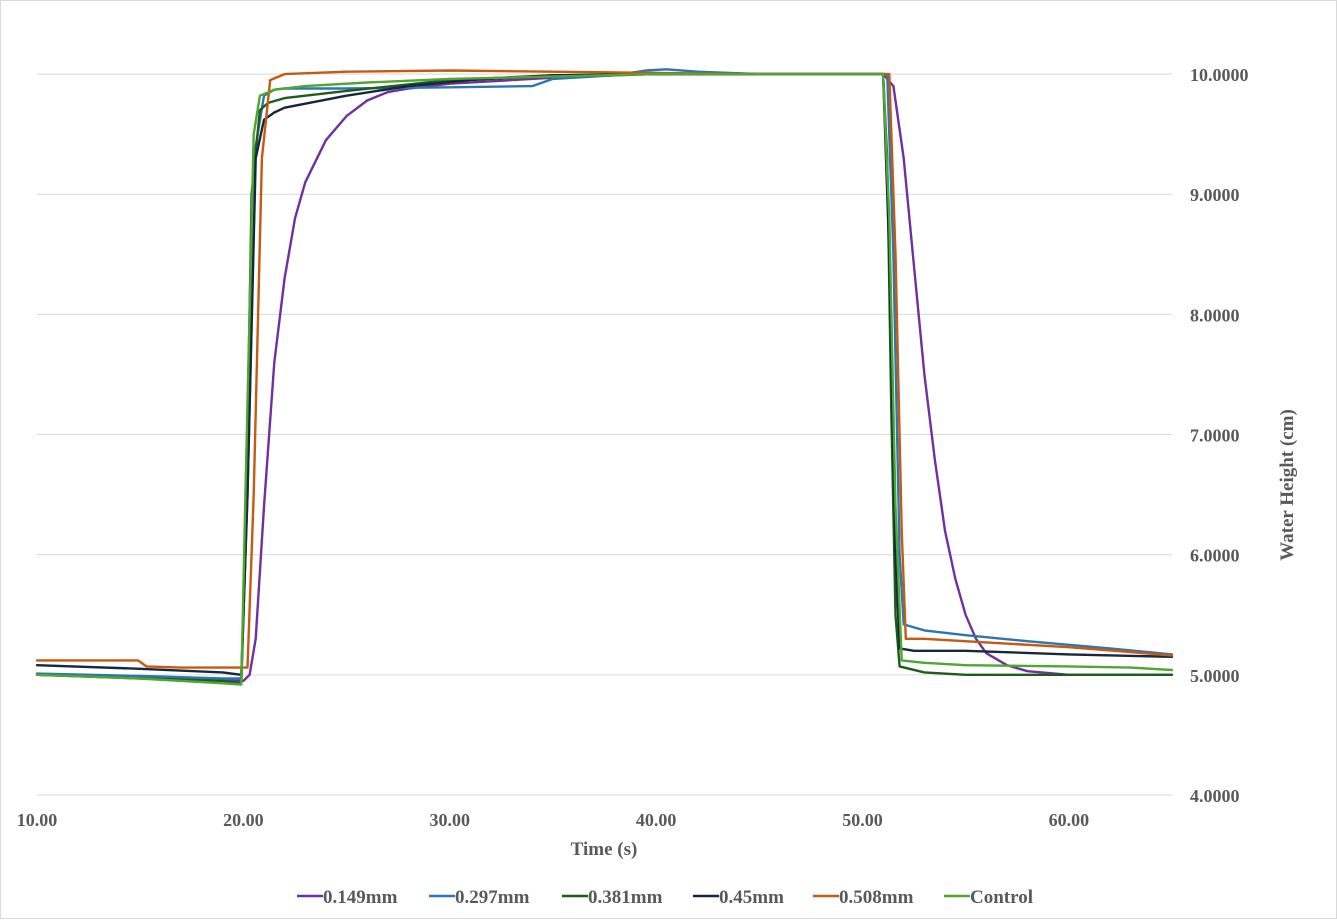  What do you see at coordinates (243, 820) in the screenshot?
I see `x-tick-label: 20.00` at bounding box center [243, 820].